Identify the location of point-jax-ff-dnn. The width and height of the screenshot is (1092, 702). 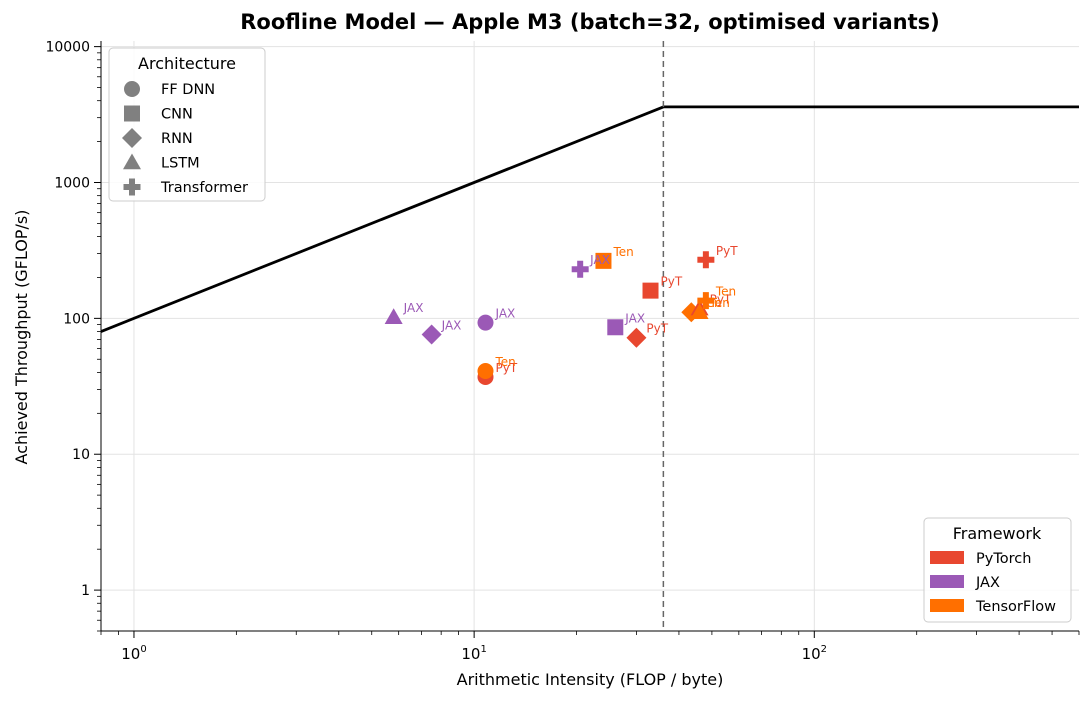
(485, 322).